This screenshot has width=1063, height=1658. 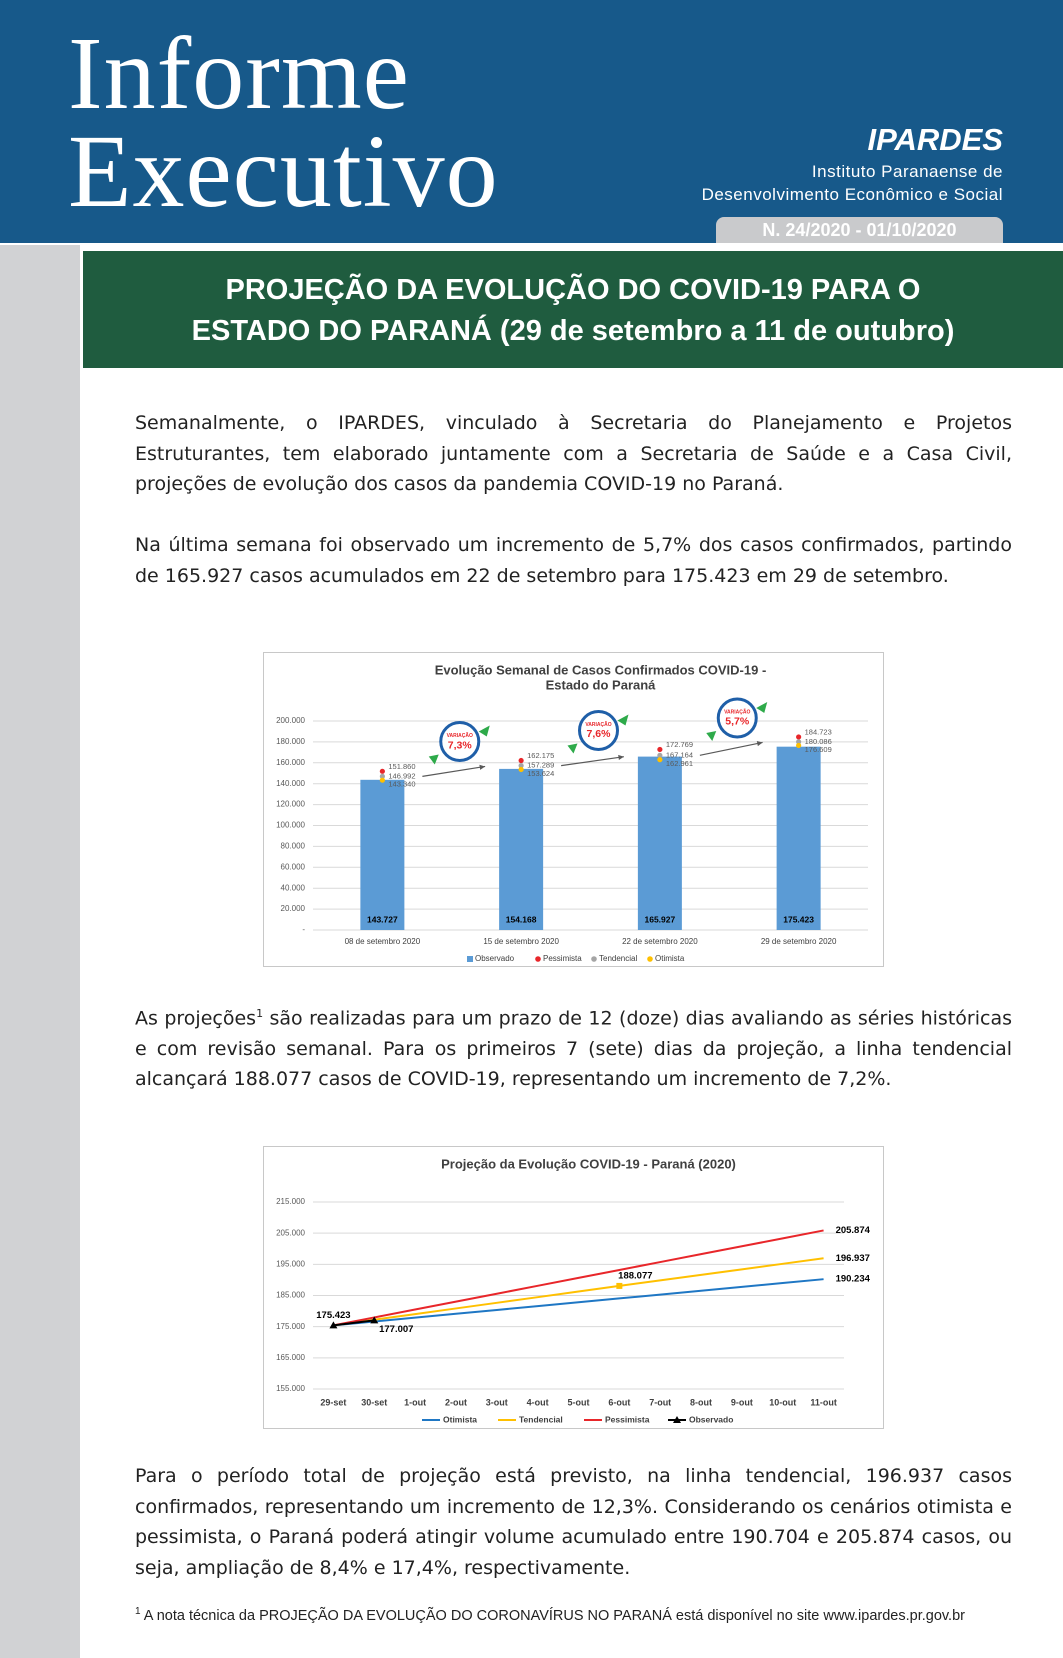 What do you see at coordinates (679, 754) in the screenshot?
I see `point-label: 167.164` at bounding box center [679, 754].